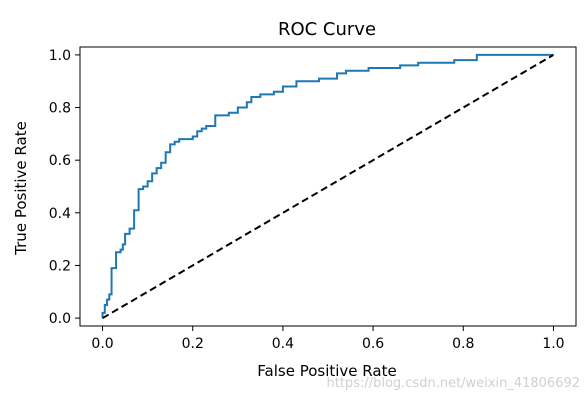 Image resolution: width=588 pixels, height=403 pixels. What do you see at coordinates (283, 344) in the screenshot?
I see `x-tick-label: 0.4` at bounding box center [283, 344].